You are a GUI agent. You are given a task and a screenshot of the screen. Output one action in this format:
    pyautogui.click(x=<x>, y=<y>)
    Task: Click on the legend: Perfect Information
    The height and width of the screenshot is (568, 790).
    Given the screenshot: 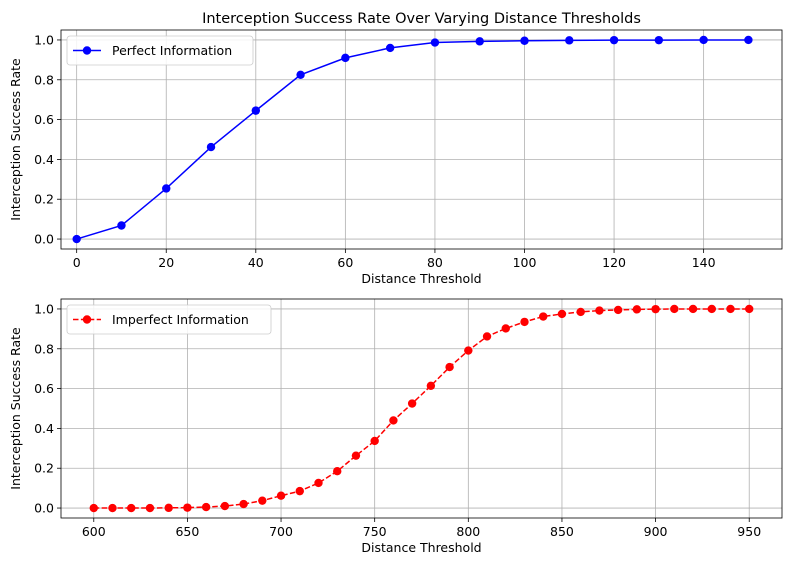 What is the action you would take?
    pyautogui.click(x=160, y=50)
    